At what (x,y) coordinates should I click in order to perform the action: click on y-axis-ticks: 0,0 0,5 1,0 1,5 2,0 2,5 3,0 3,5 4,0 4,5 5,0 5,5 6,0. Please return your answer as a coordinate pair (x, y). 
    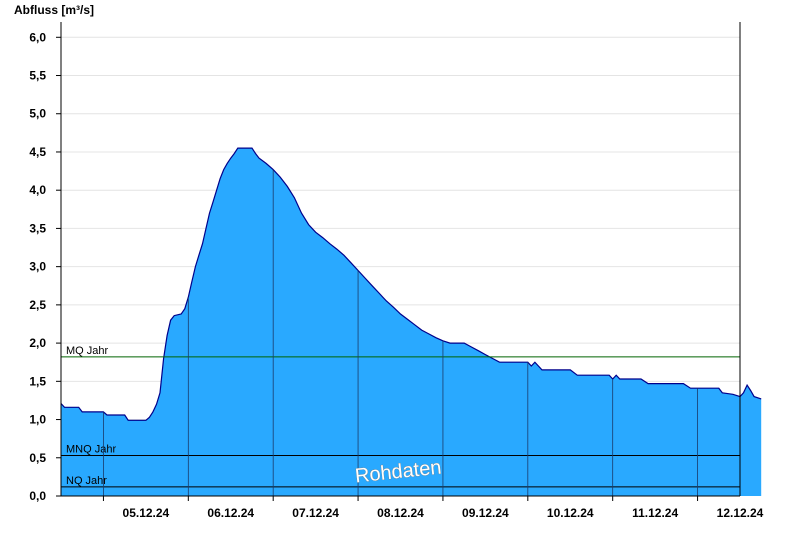
    Looking at the image, I should click on (45, 266).